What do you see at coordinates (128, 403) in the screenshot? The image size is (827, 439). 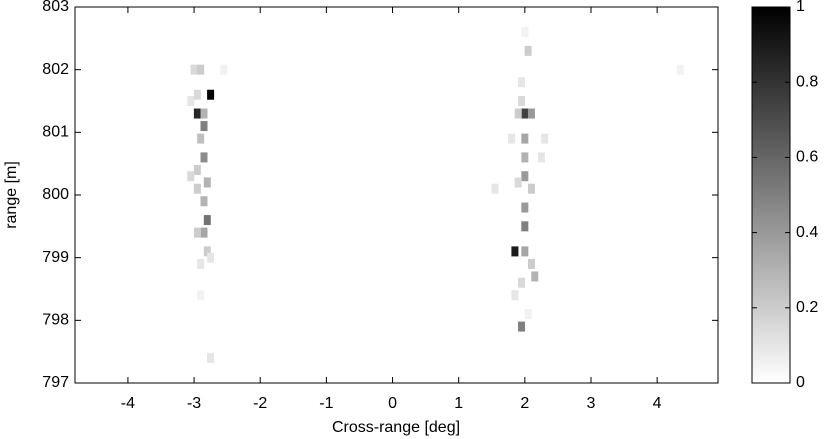 I see `x-tick-label: -4` at bounding box center [128, 403].